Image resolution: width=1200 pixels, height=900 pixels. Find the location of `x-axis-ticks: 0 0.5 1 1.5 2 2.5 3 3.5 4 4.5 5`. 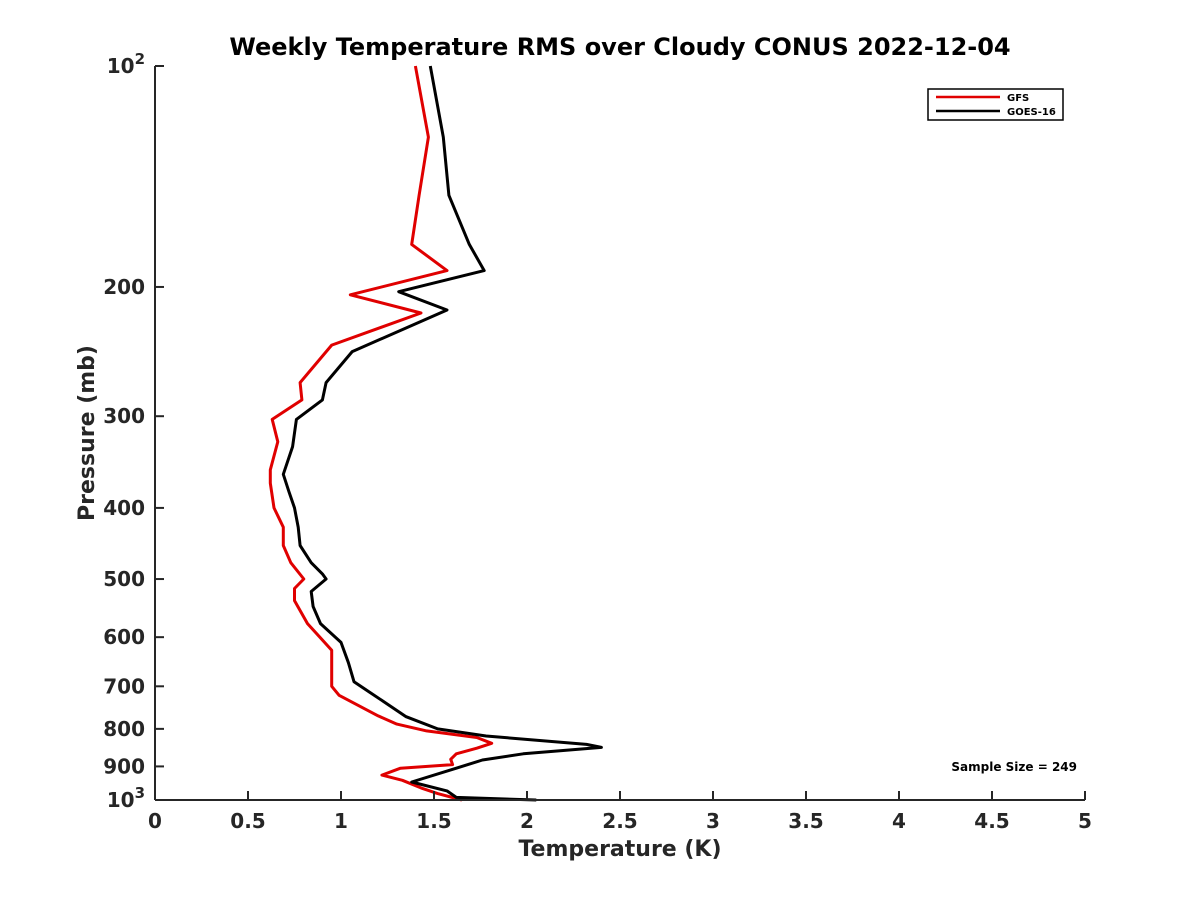

x-axis-ticks: 0 0.5 1 1.5 2 2.5 3 3.5 4 4.5 5 is located at coordinates (620, 812).